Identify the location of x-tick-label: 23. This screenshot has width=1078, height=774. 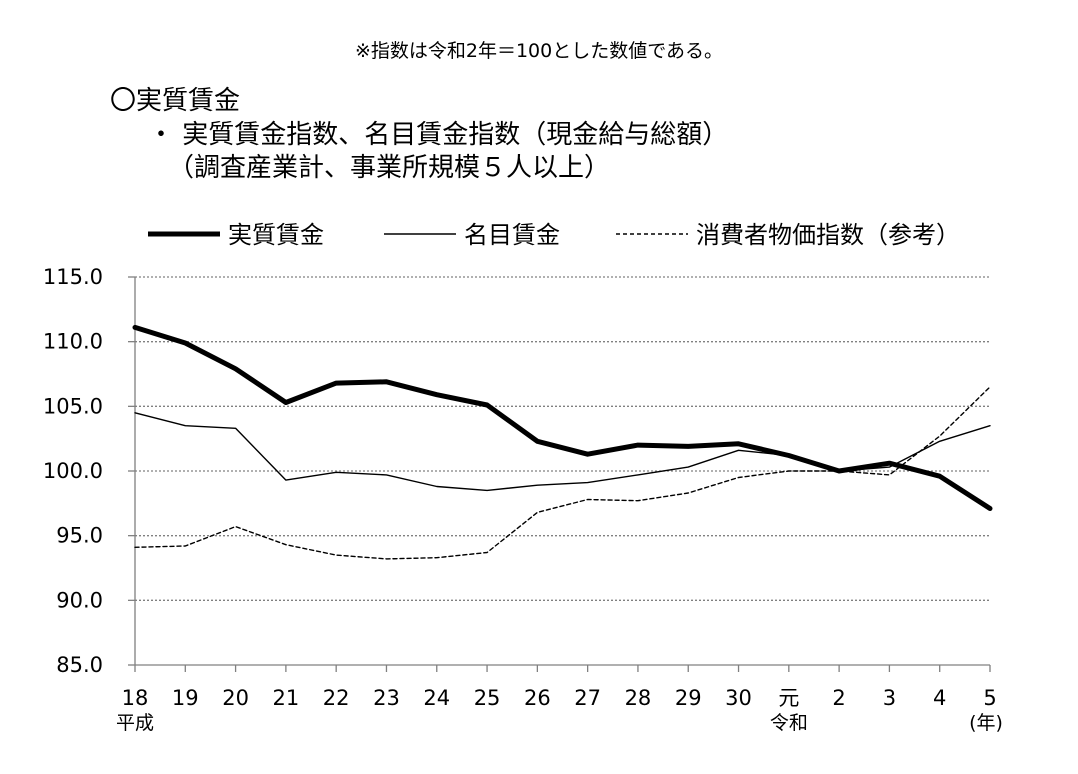
(386, 698).